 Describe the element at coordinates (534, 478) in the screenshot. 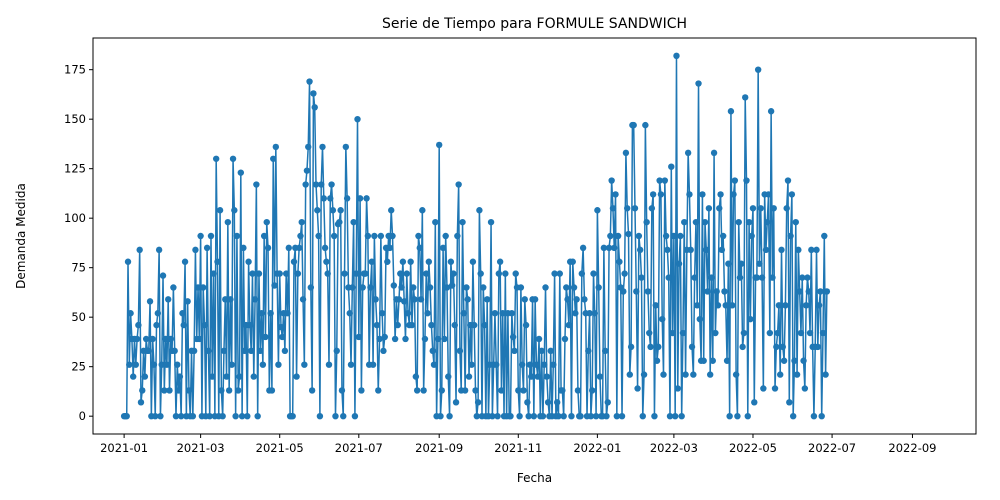

I see `x-axis-label: Fecha` at that location.